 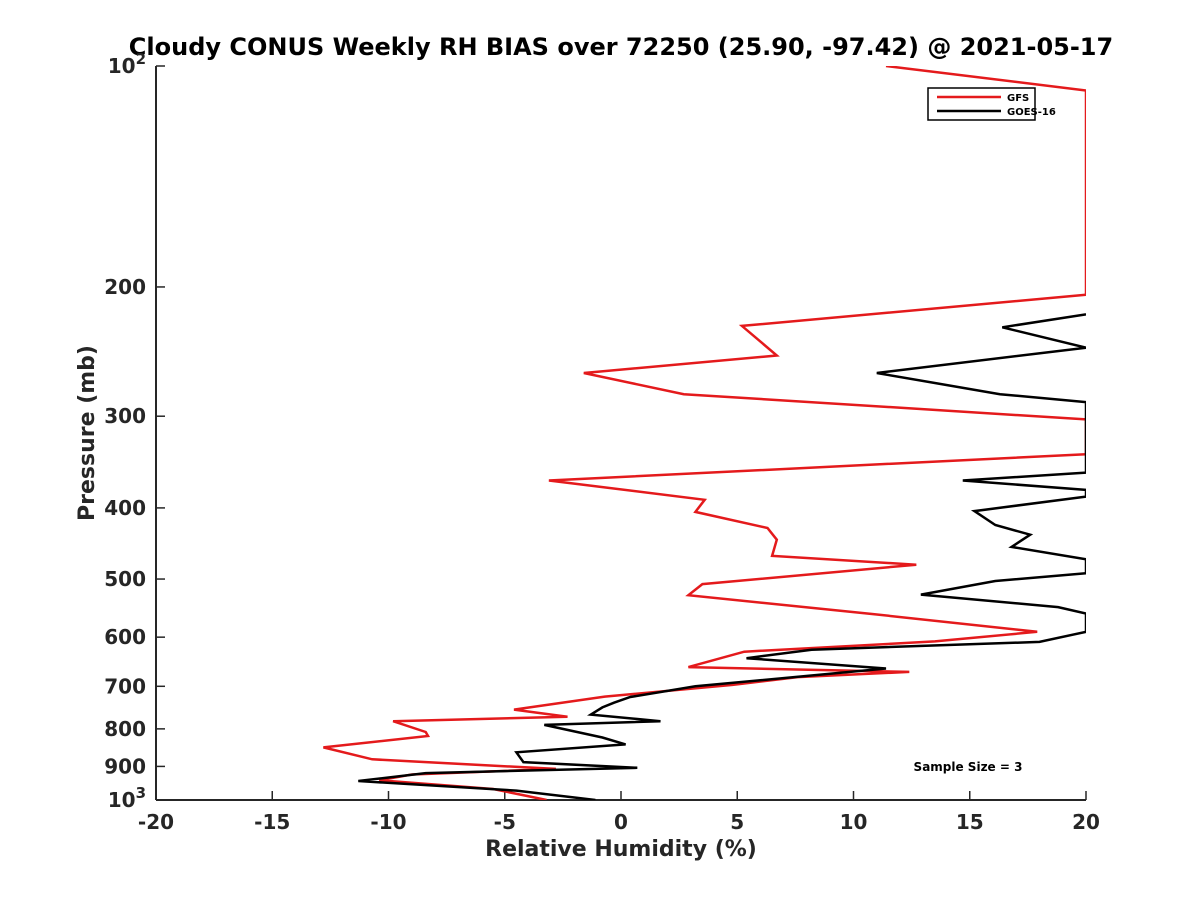 What do you see at coordinates (156, 822) in the screenshot?
I see `x-tick-label: -20` at bounding box center [156, 822].